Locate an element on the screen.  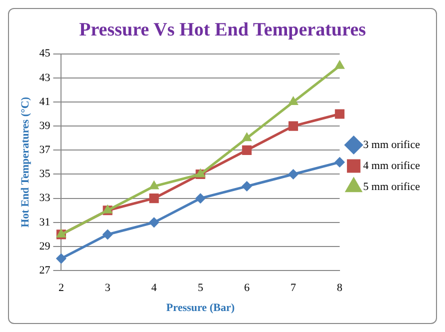
x-tick-label: 4 is located at coordinates (154, 288).